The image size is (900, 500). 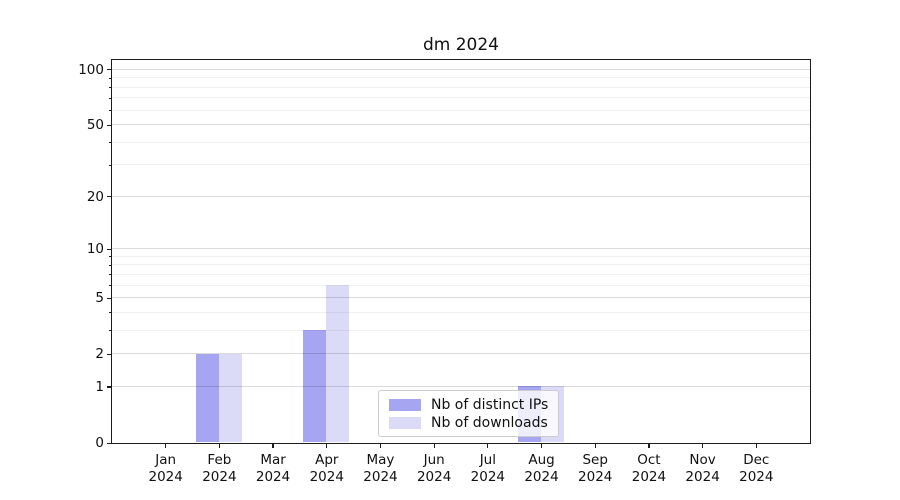 I want to click on x-tick-label-month: Nov, so click(x=702, y=460).